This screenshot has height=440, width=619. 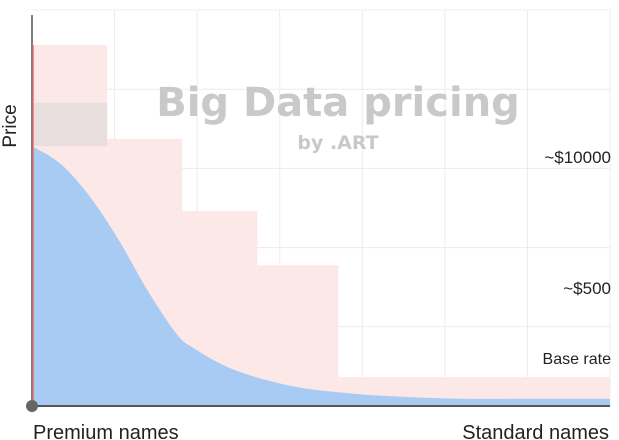 I want to click on chart-subtitle: by .ART, so click(x=337, y=143).